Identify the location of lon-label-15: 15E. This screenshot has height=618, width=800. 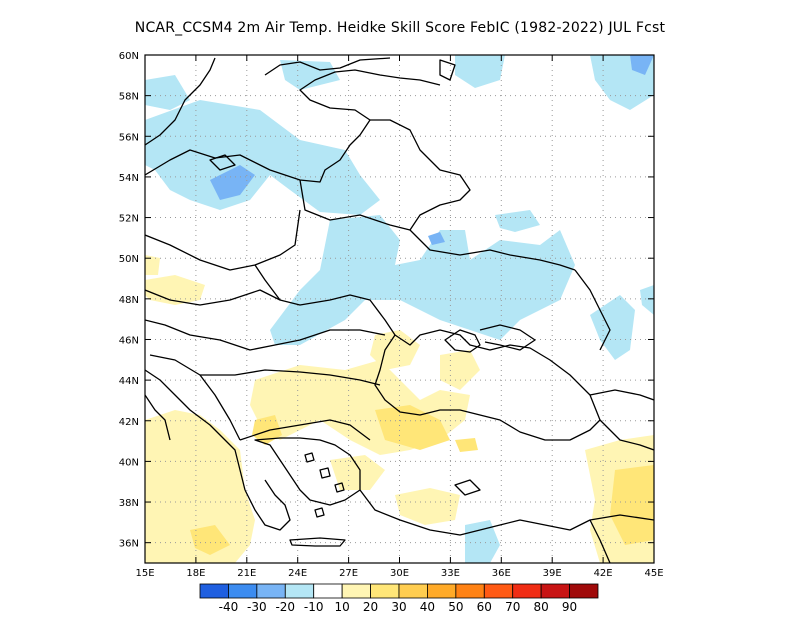
(144, 573).